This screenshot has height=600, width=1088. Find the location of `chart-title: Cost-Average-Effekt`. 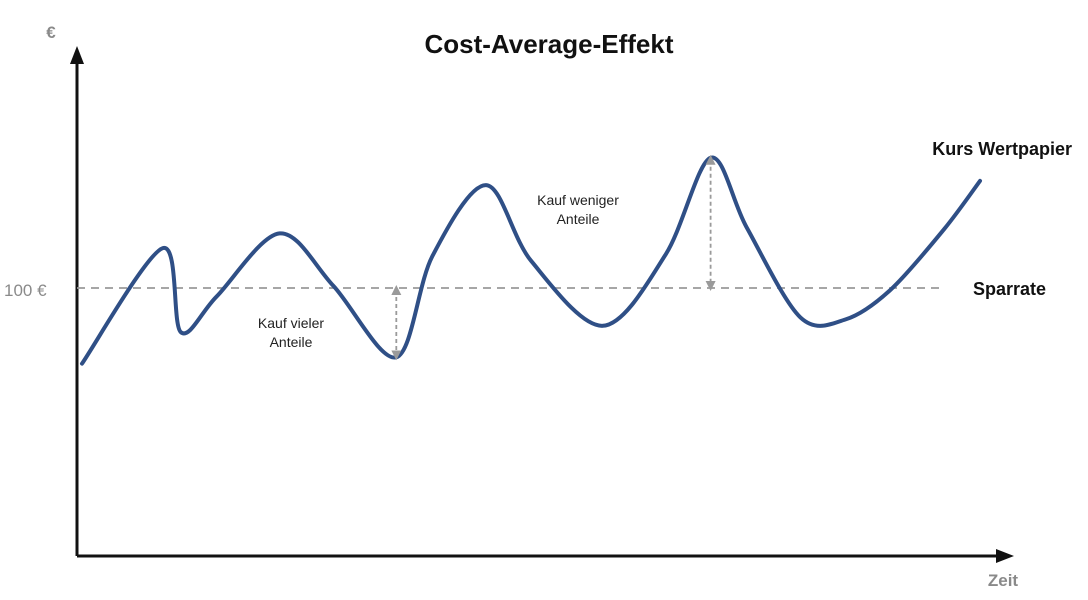

chart-title: Cost-Average-Effekt is located at coordinates (549, 44).